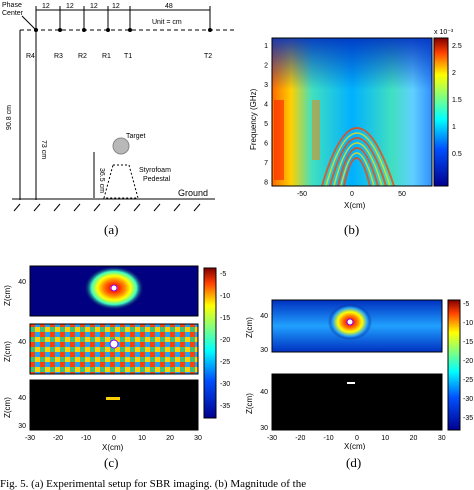  I want to click on y-tick-label: 5, so click(266, 124).